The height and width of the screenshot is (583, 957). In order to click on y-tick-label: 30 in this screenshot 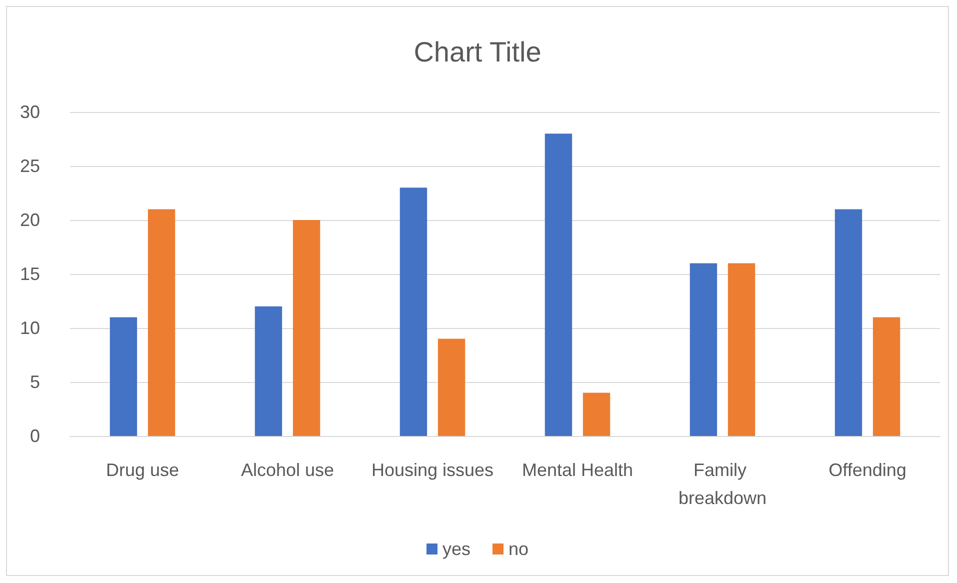, I will do `click(30, 112)`.